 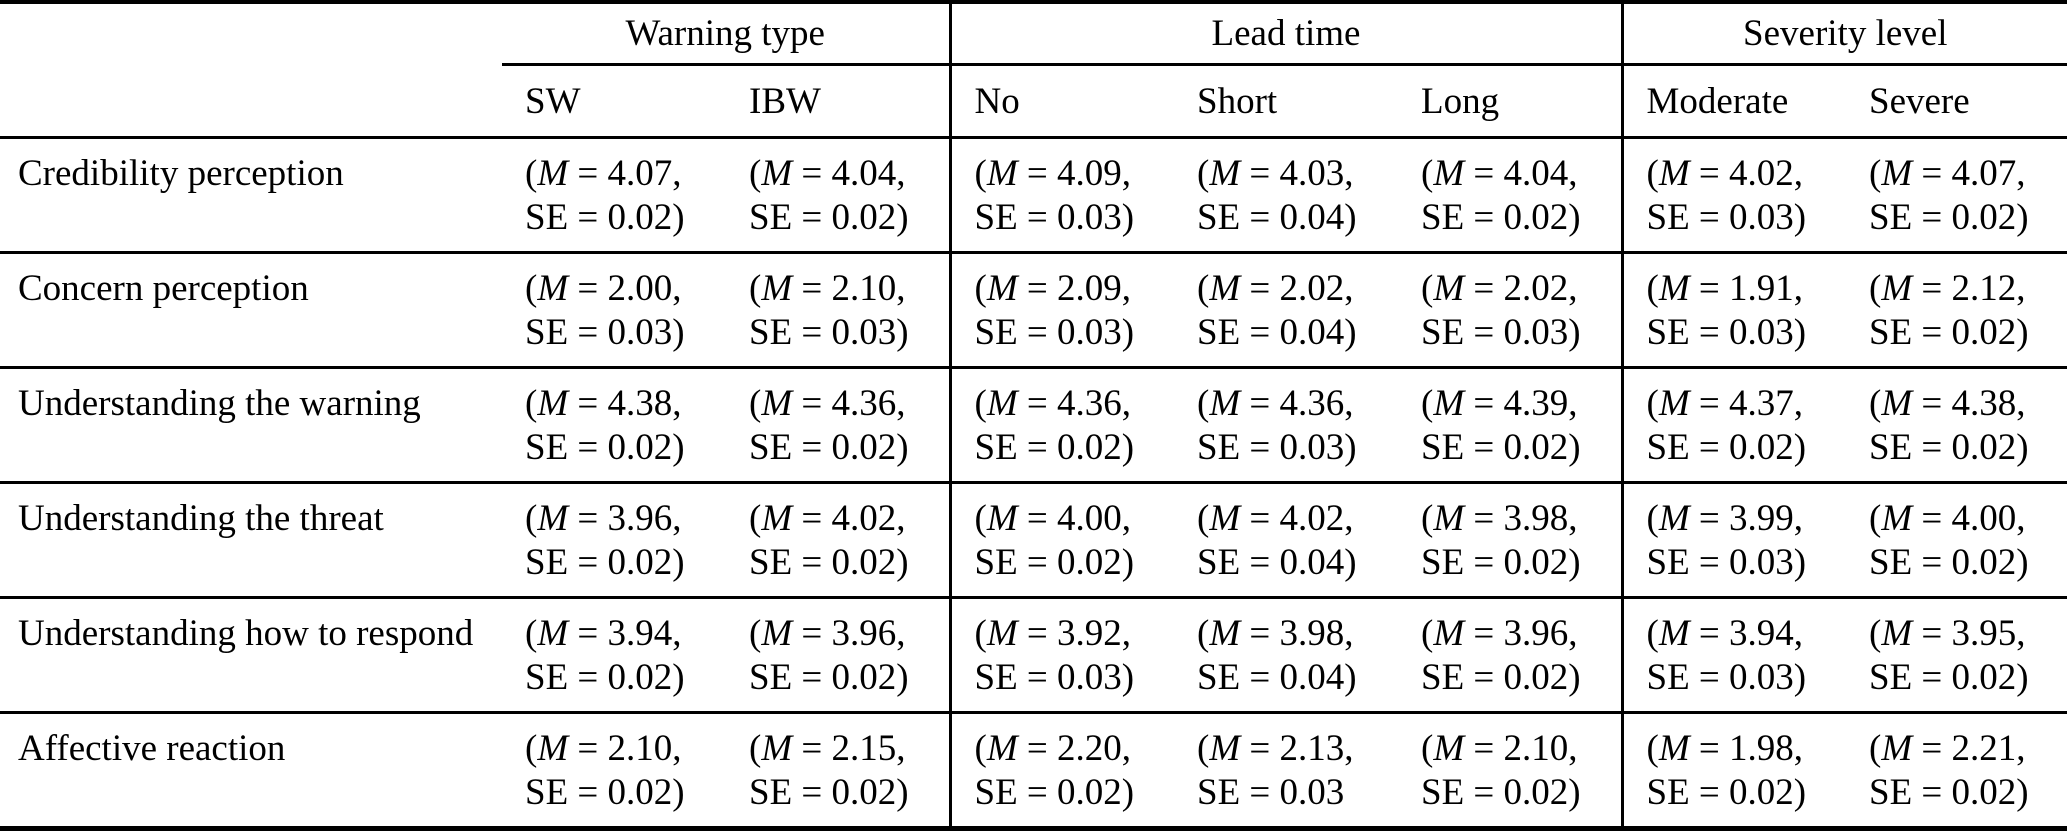 What do you see at coordinates (838, 101) in the screenshot?
I see `column-header-ibw: IBW` at bounding box center [838, 101].